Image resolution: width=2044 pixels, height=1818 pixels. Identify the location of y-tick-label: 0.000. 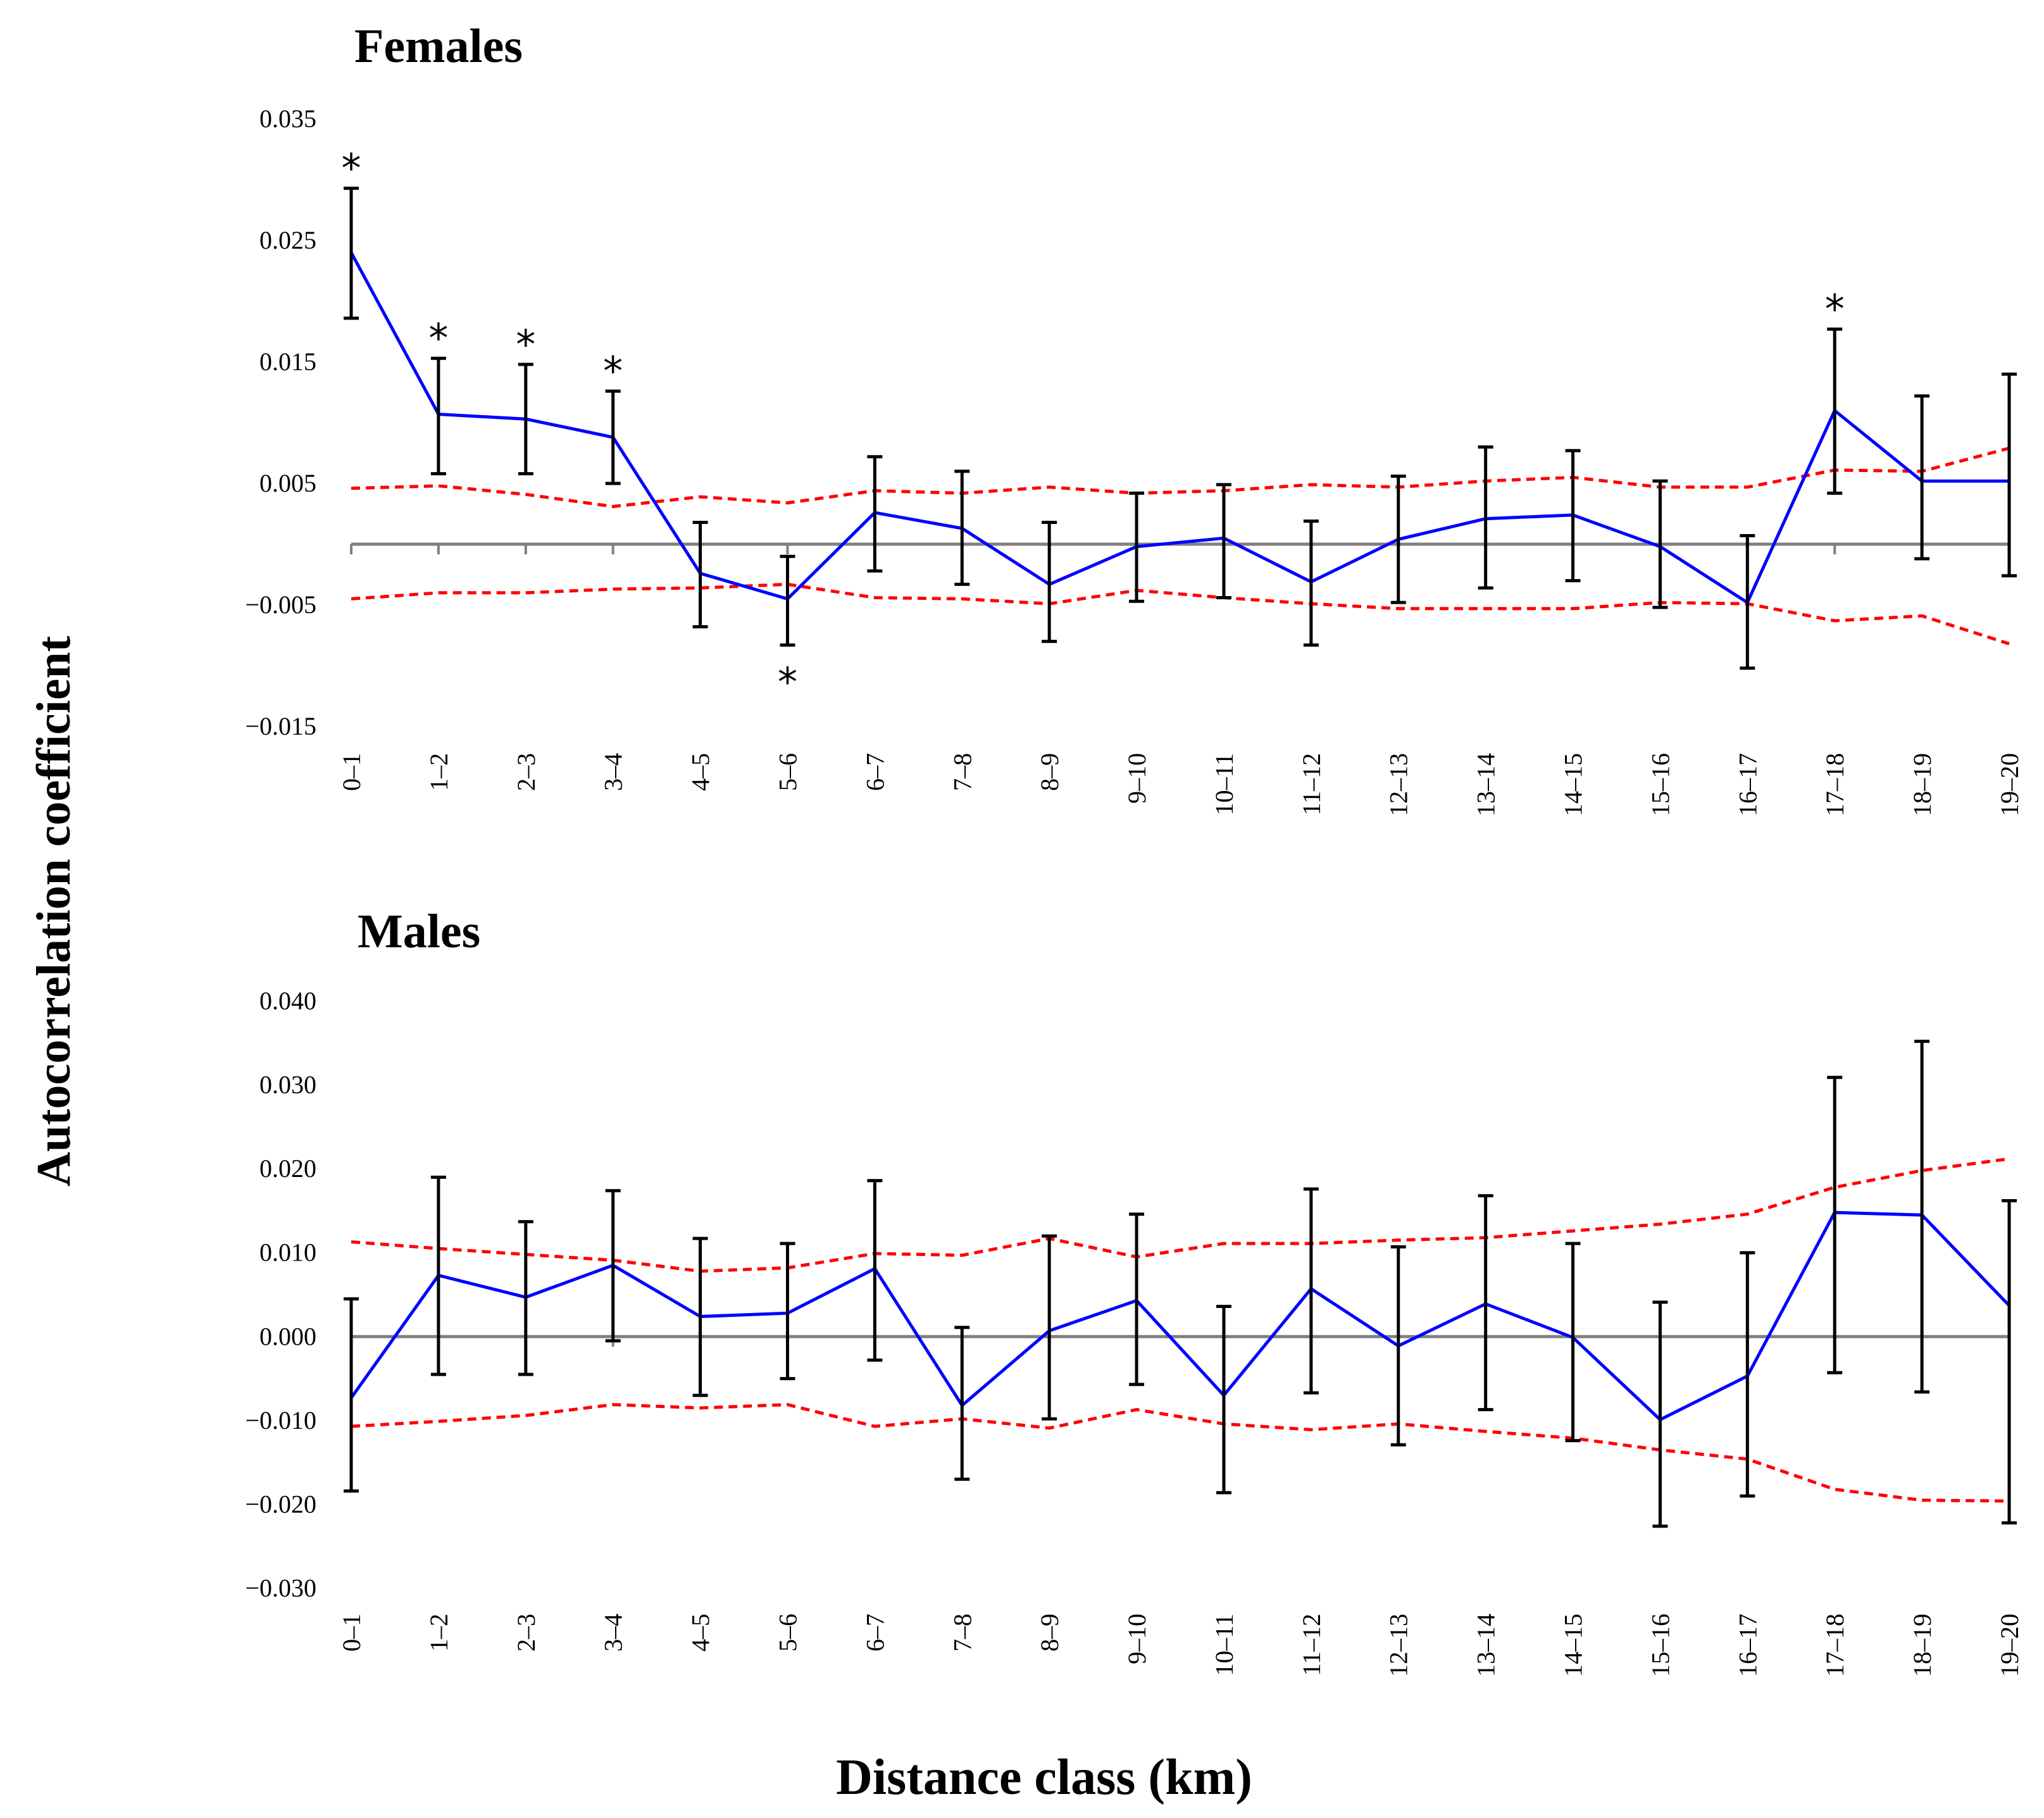
(287, 1336).